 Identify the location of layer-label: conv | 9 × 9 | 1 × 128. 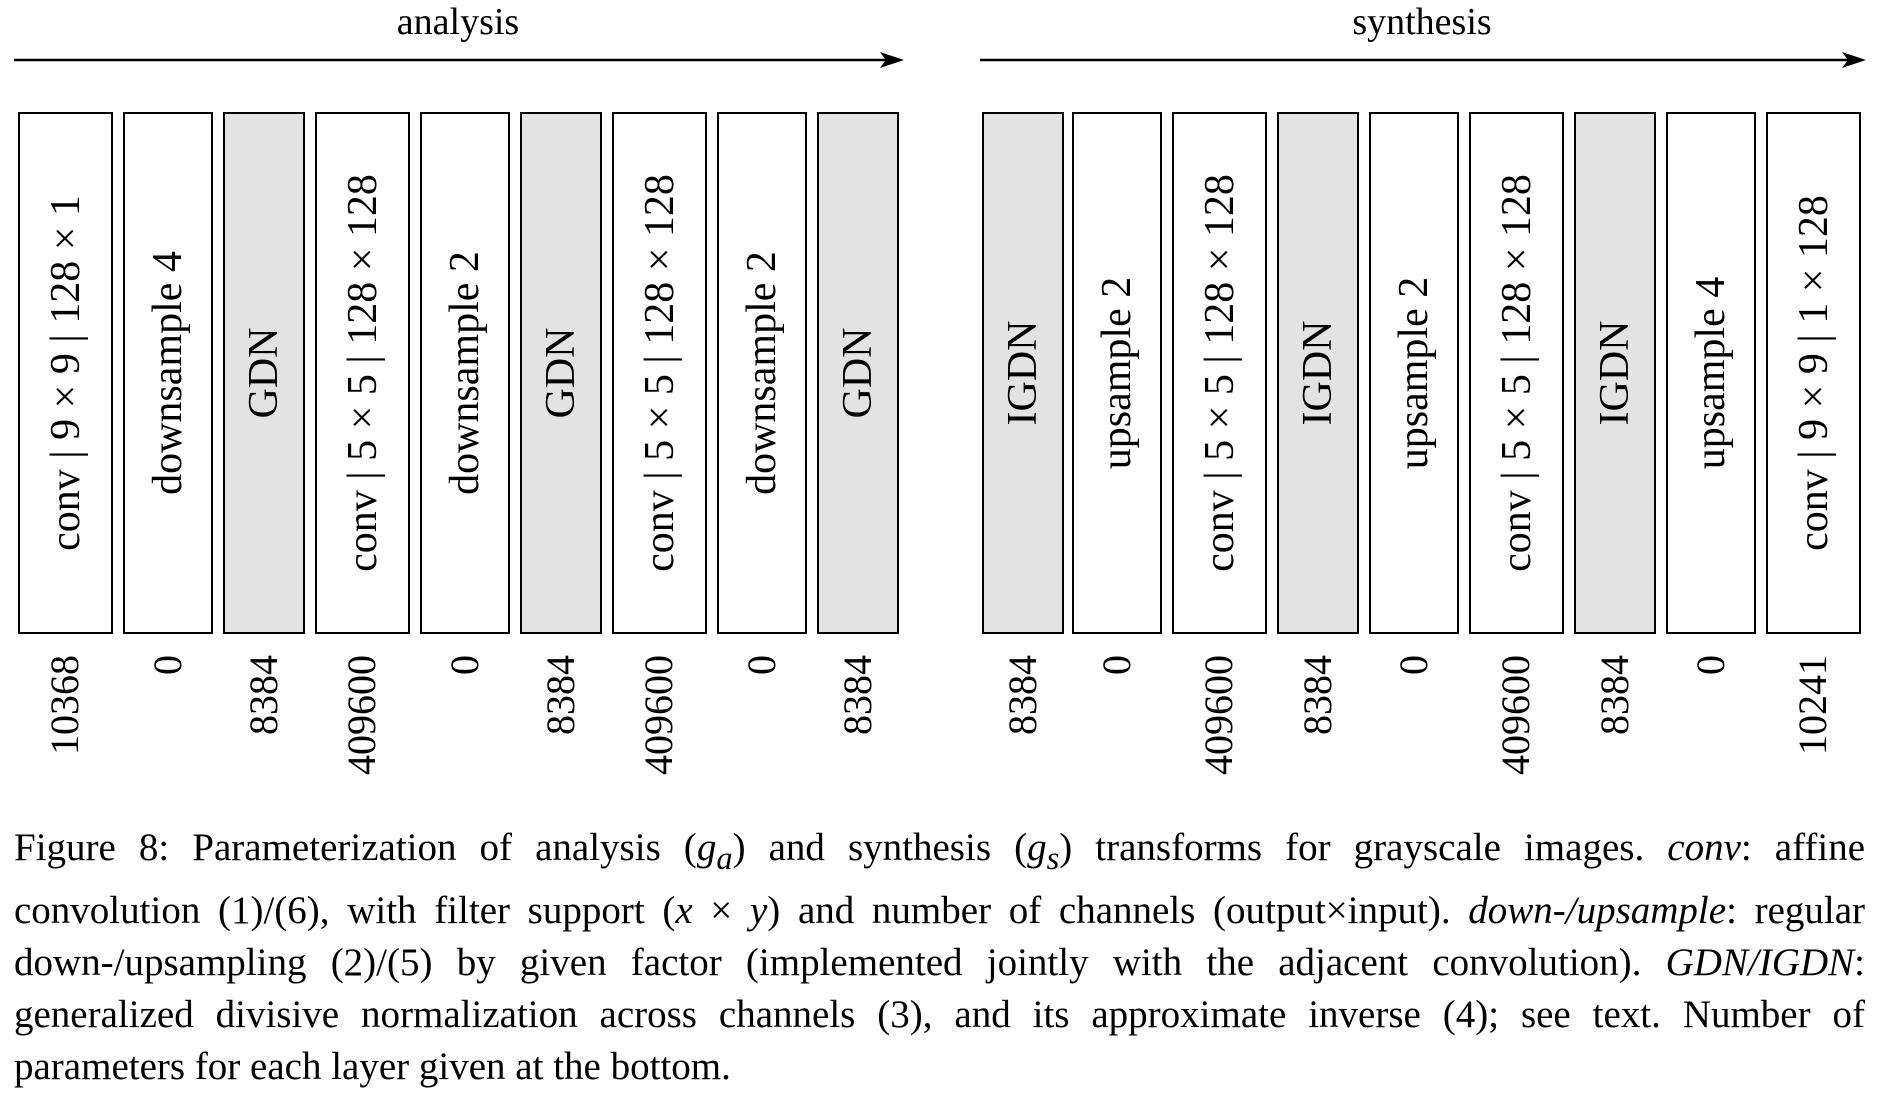
(1813, 373).